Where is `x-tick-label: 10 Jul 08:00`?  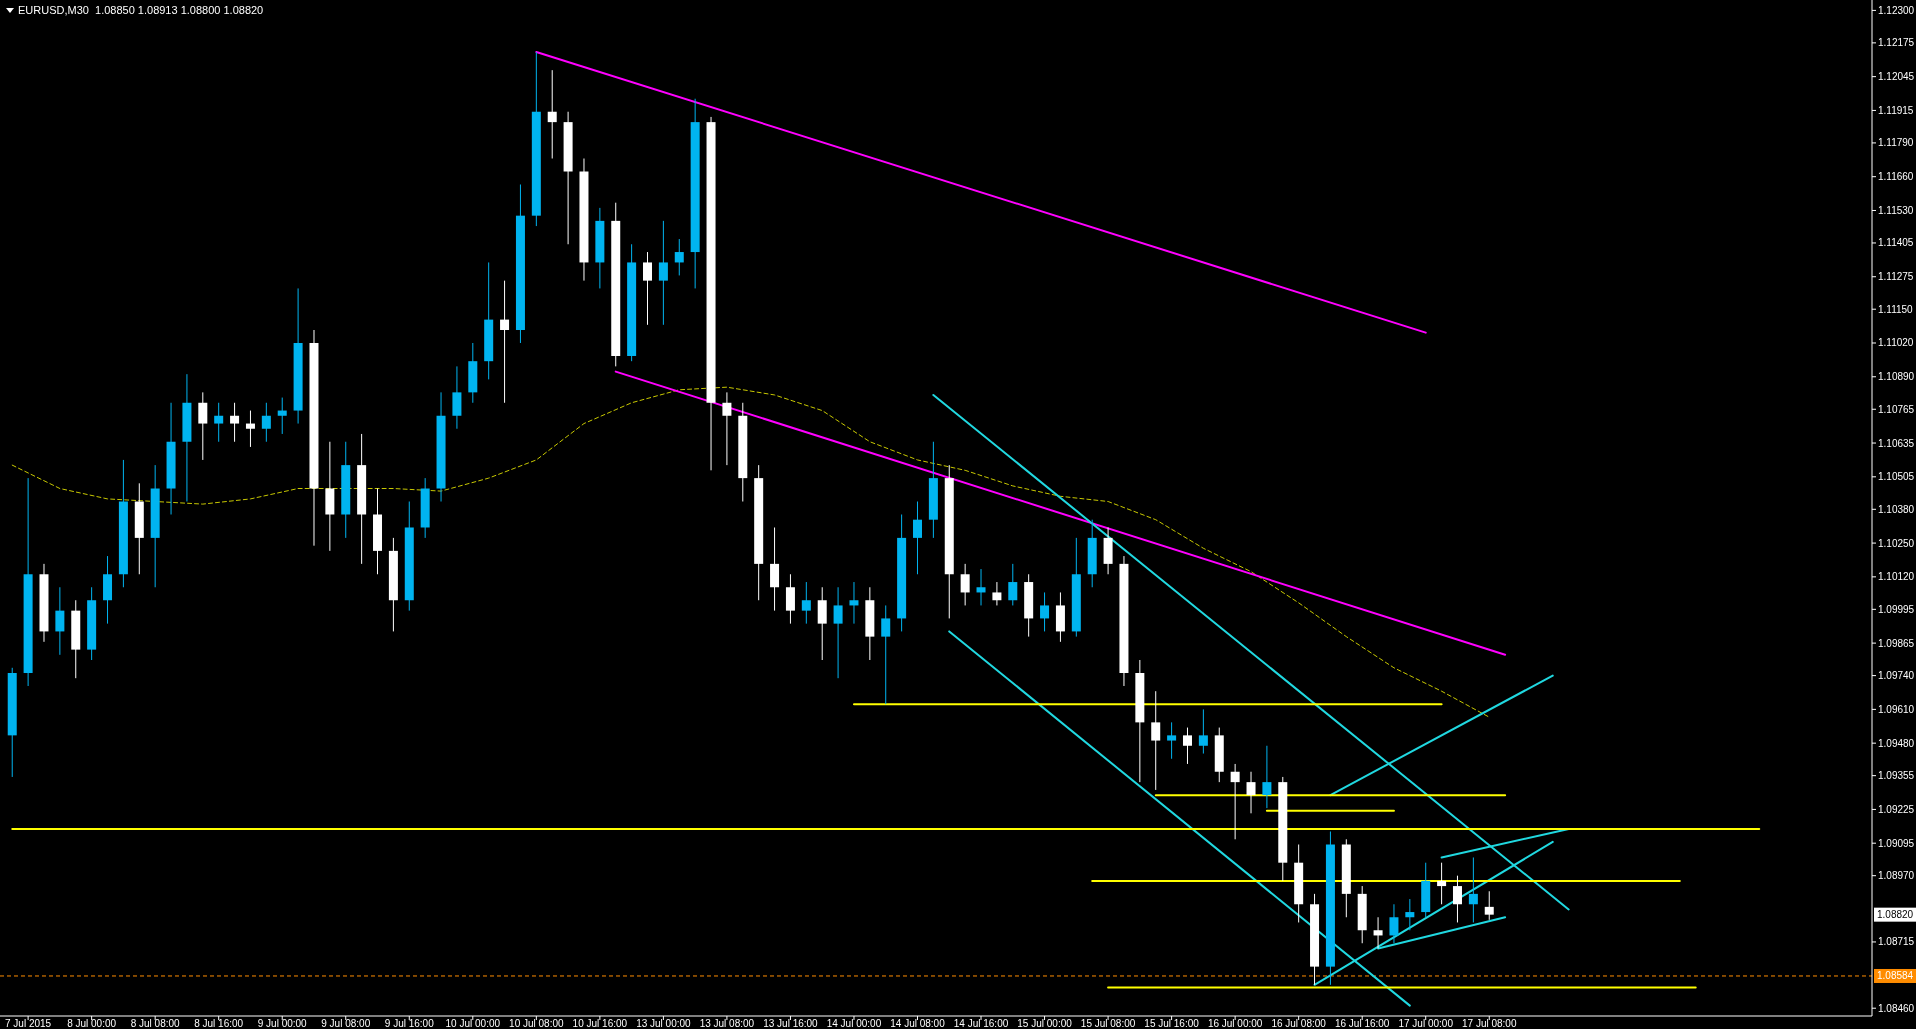
x-tick-label: 10 Jul 08:00 is located at coordinates (537, 1023).